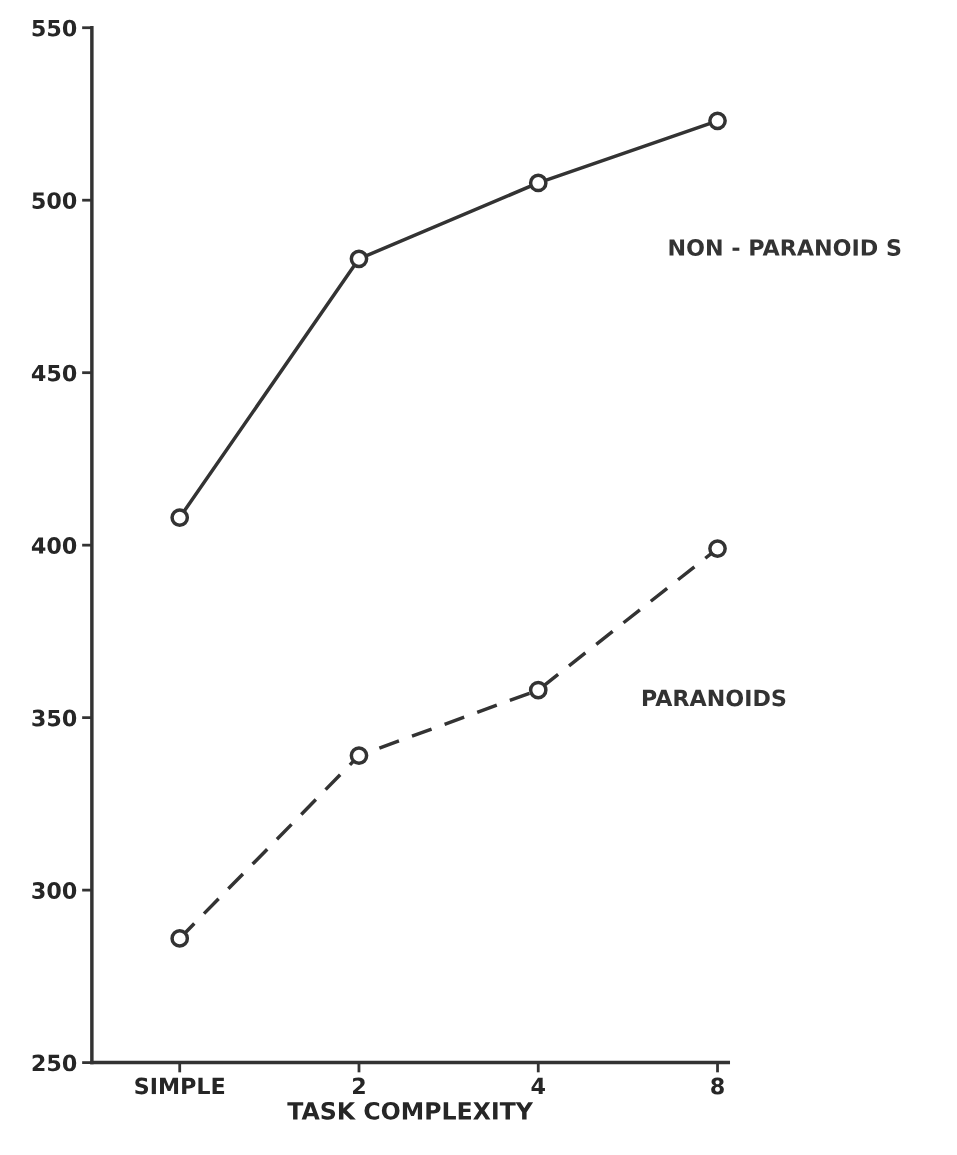 The width and height of the screenshot is (957, 1155). I want to click on y-tick-label: 300, so click(54, 890).